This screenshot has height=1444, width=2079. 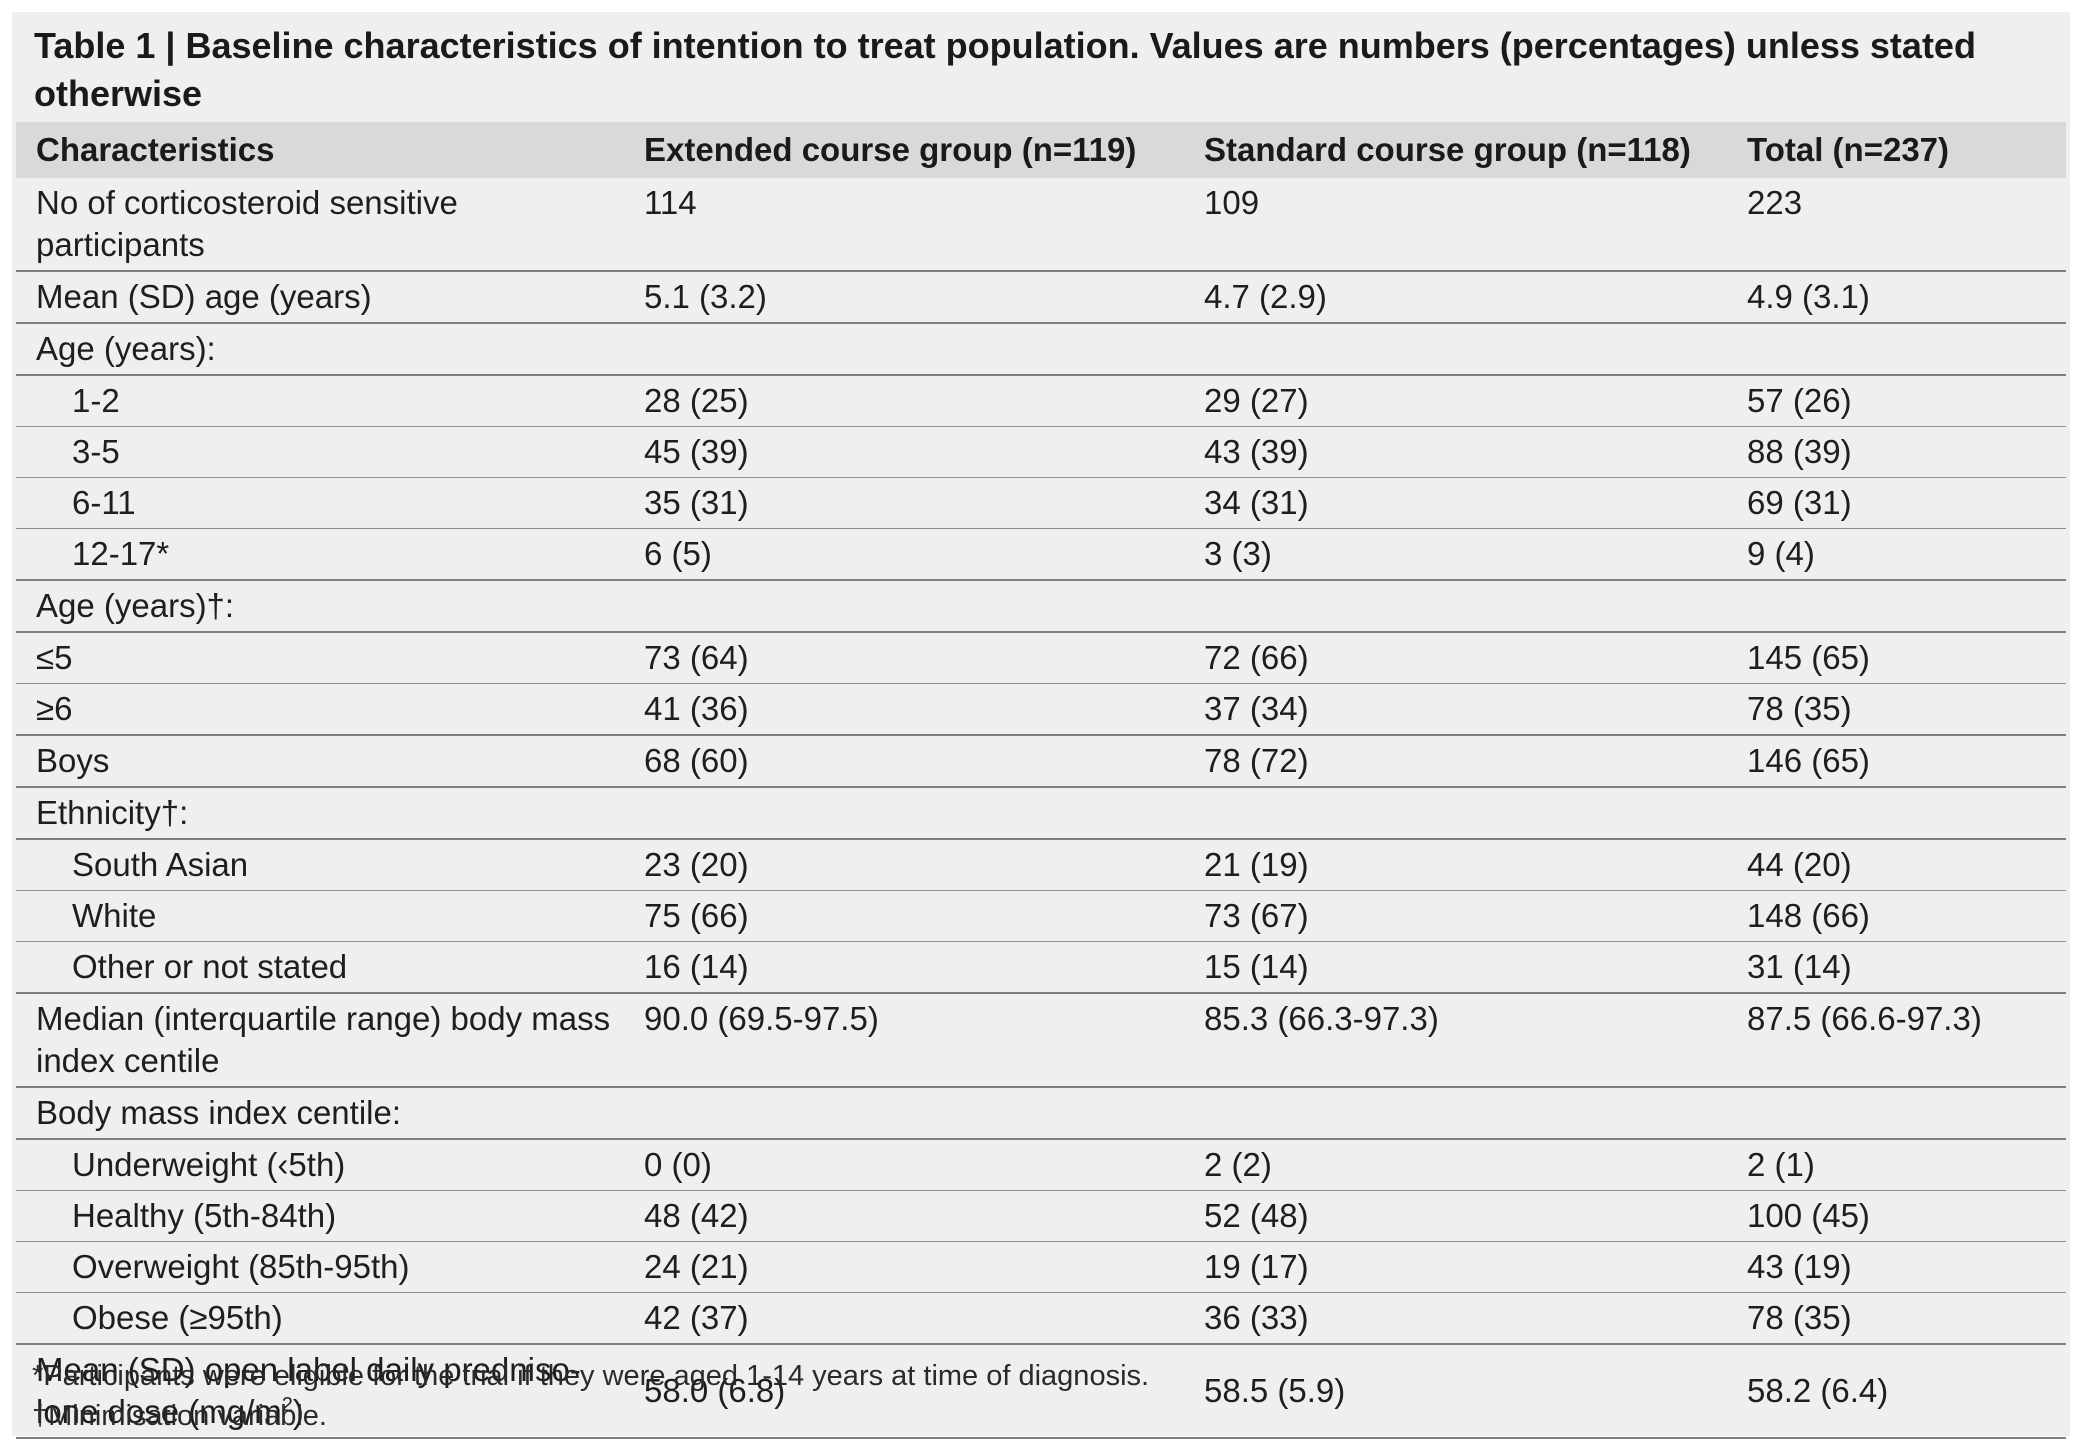 I want to click on cell-total: 9 (4), so click(x=1896, y=554).